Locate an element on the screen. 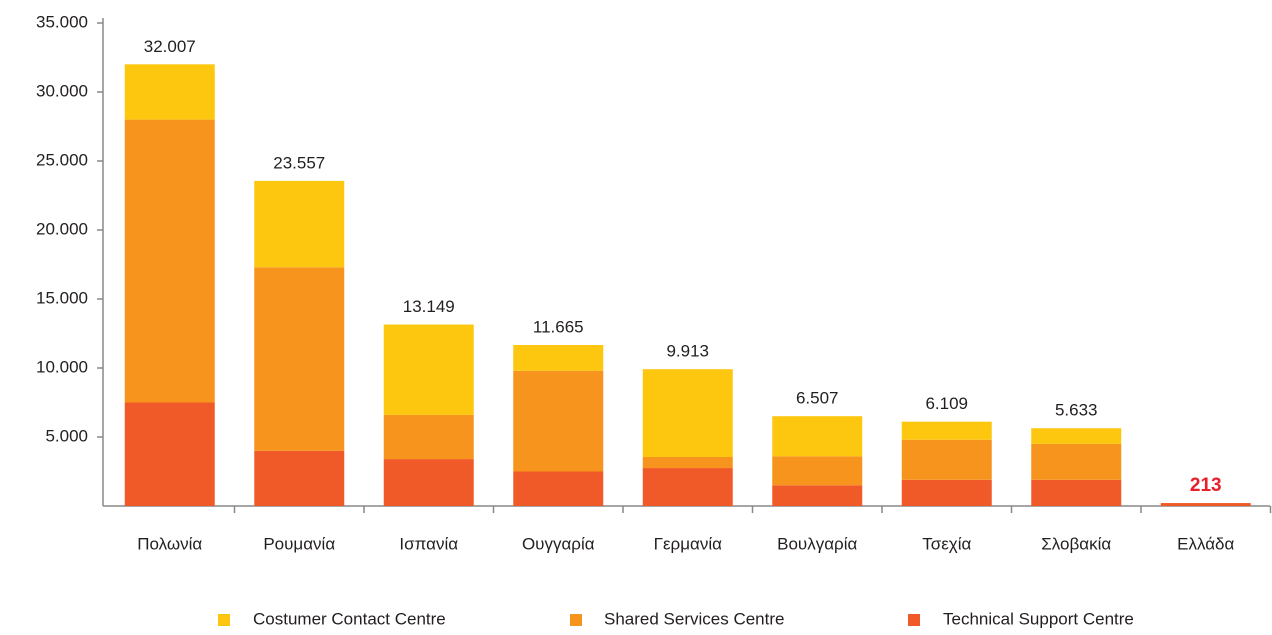  total-label: 213 is located at coordinates (1206, 485).